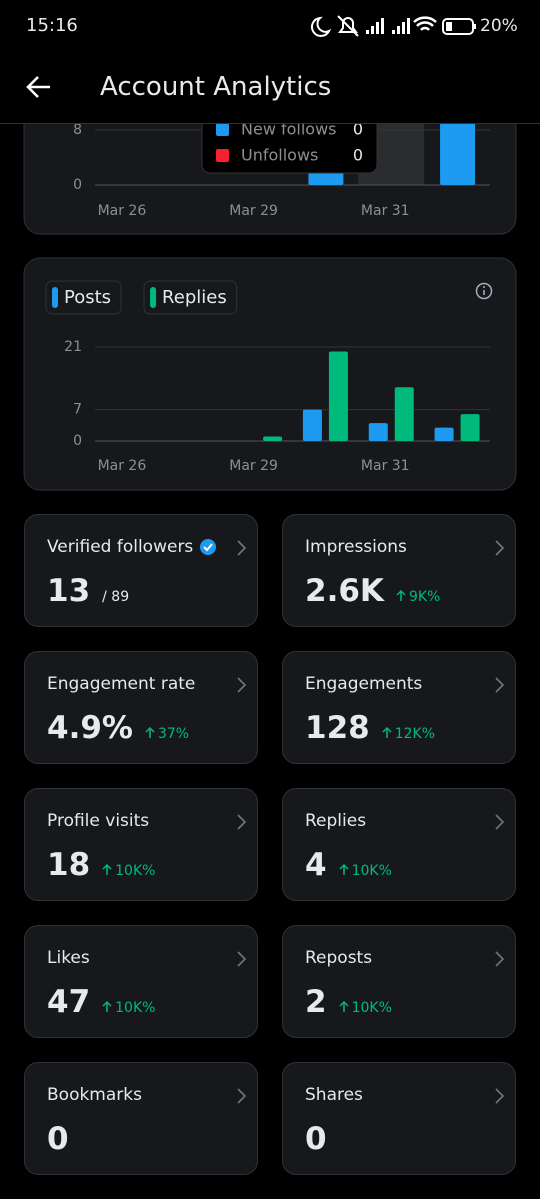  Describe the element at coordinates (289, 129) in the screenshot. I see `legend-label: New follows` at that location.